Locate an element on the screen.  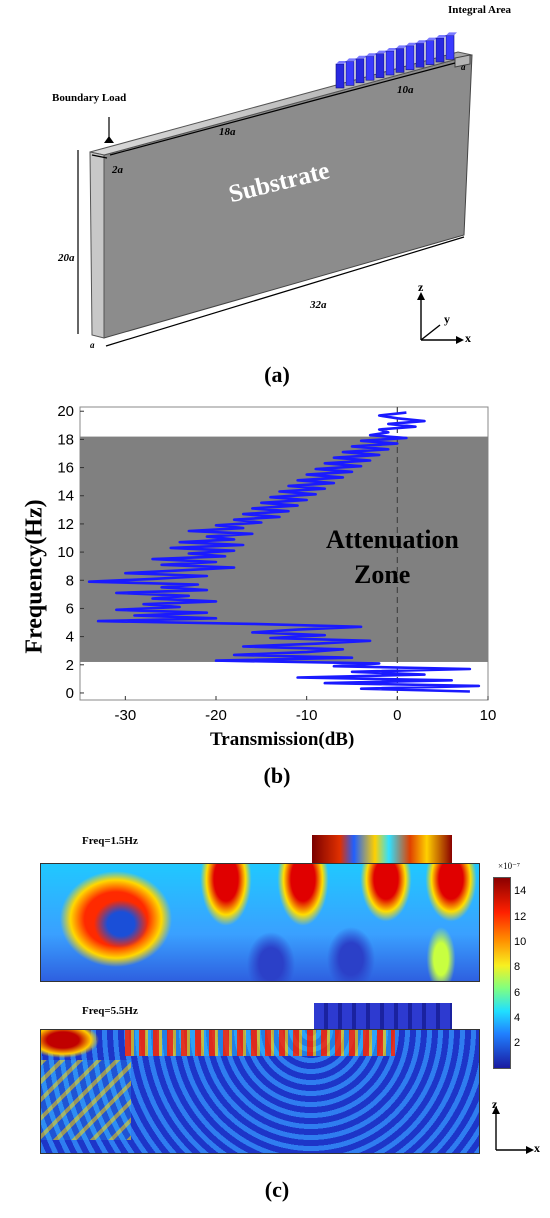
pillar-array is located at coordinates (396, 60).